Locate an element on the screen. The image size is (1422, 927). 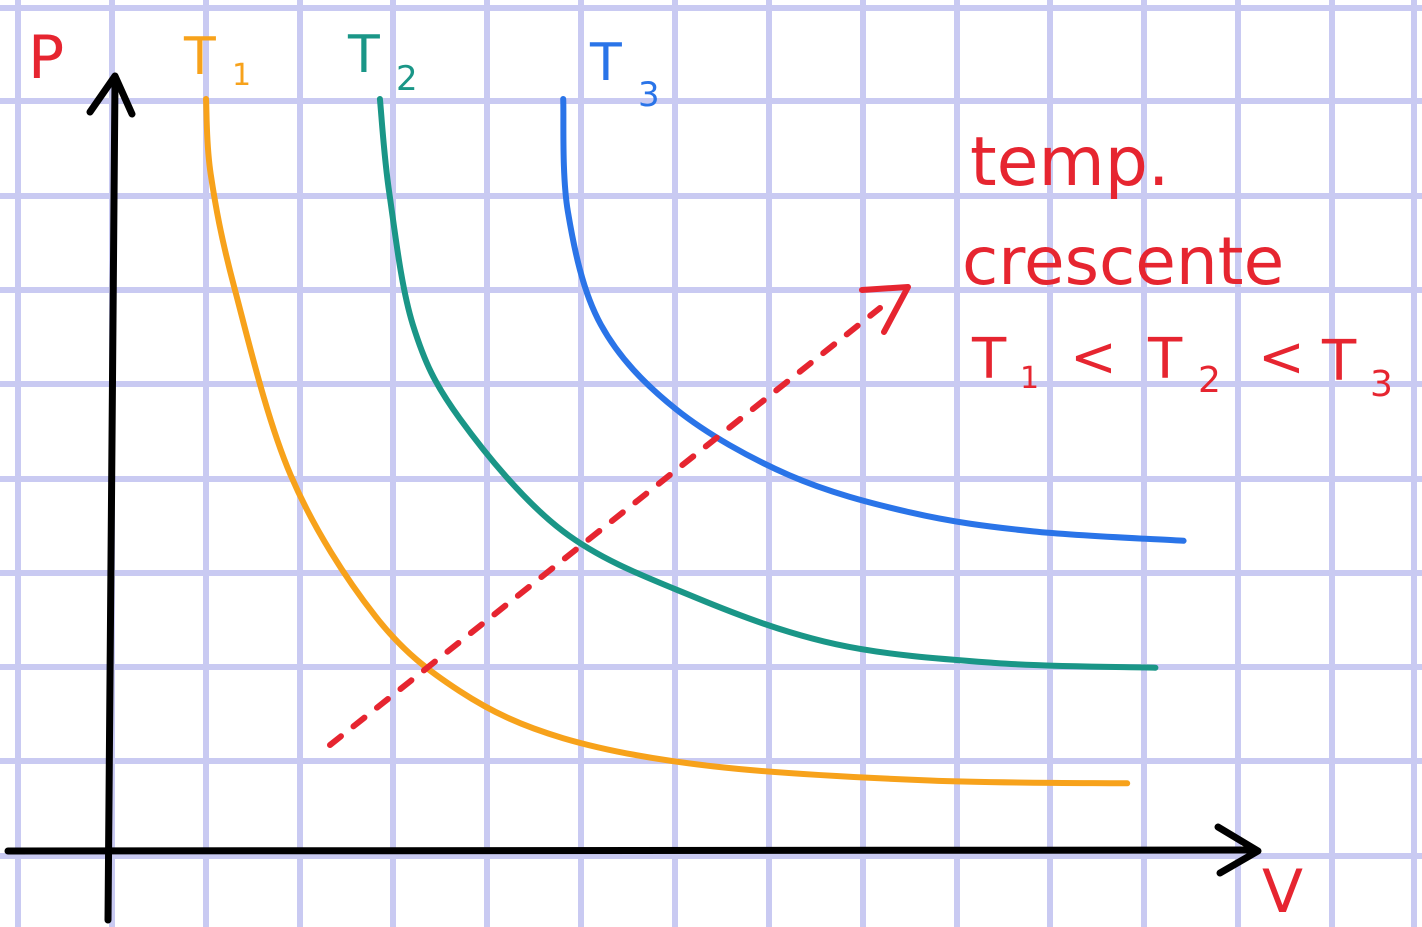
order-t3-sub: 3 is located at coordinates (1381, 384).